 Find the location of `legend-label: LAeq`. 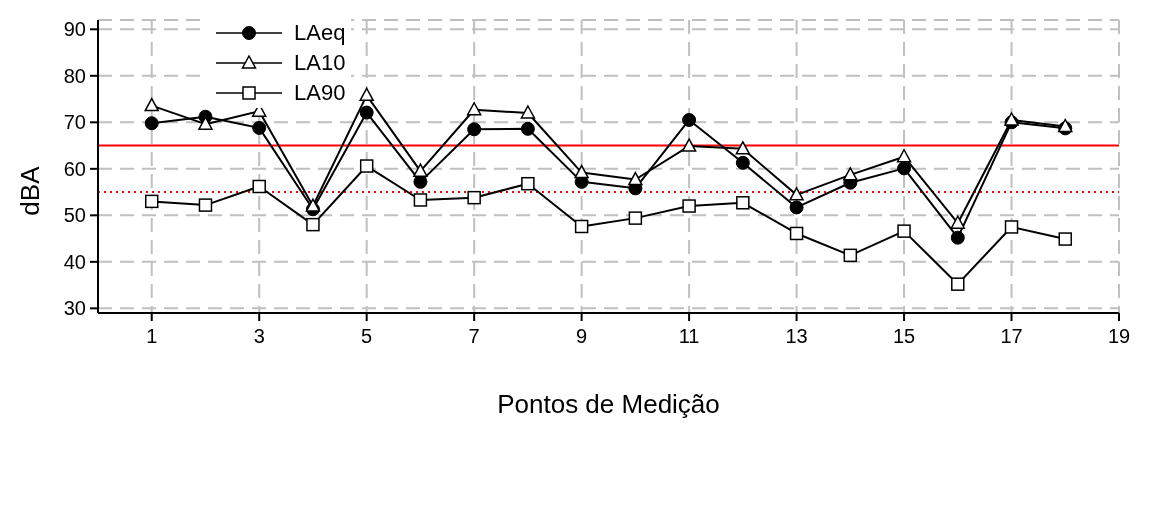

legend-label: LAeq is located at coordinates (320, 33).